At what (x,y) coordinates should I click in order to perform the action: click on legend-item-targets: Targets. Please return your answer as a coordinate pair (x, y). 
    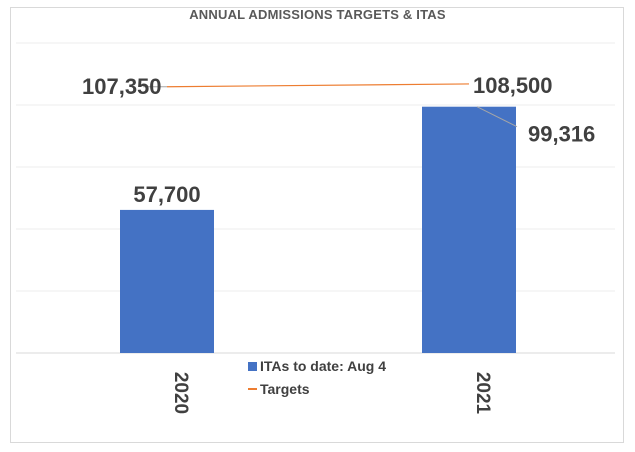
    Looking at the image, I should click on (279, 389).